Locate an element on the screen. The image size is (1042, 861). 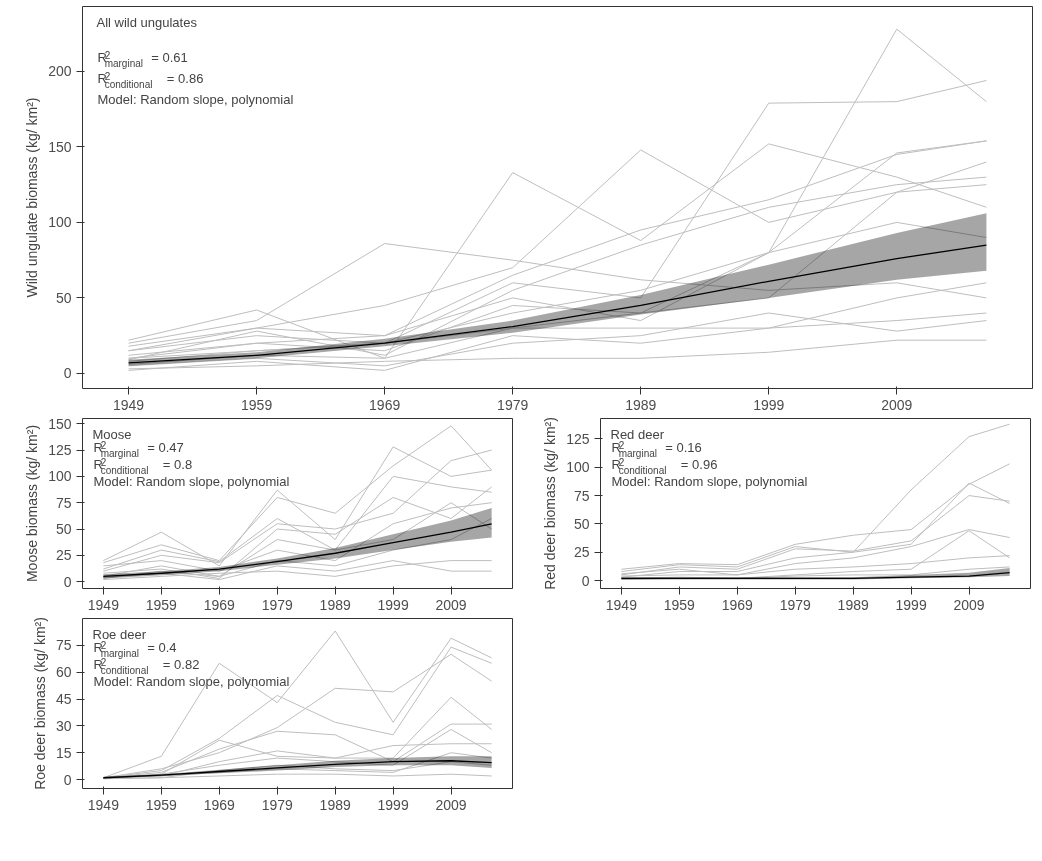
y-tick-label: 15 is located at coordinates (63, 752).